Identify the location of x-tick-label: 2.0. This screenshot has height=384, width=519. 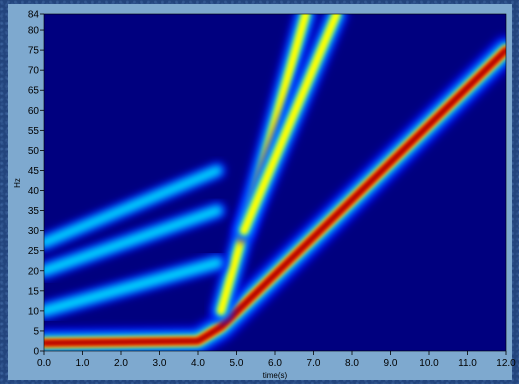
(121, 363).